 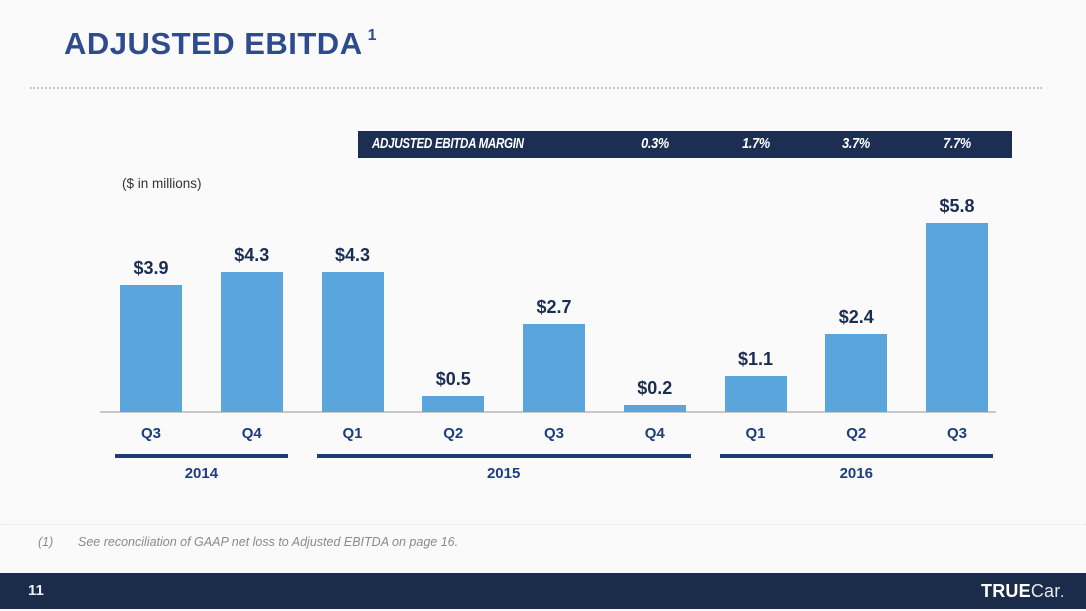 What do you see at coordinates (554, 307) in the screenshot?
I see `bar-value-label: $2.7` at bounding box center [554, 307].